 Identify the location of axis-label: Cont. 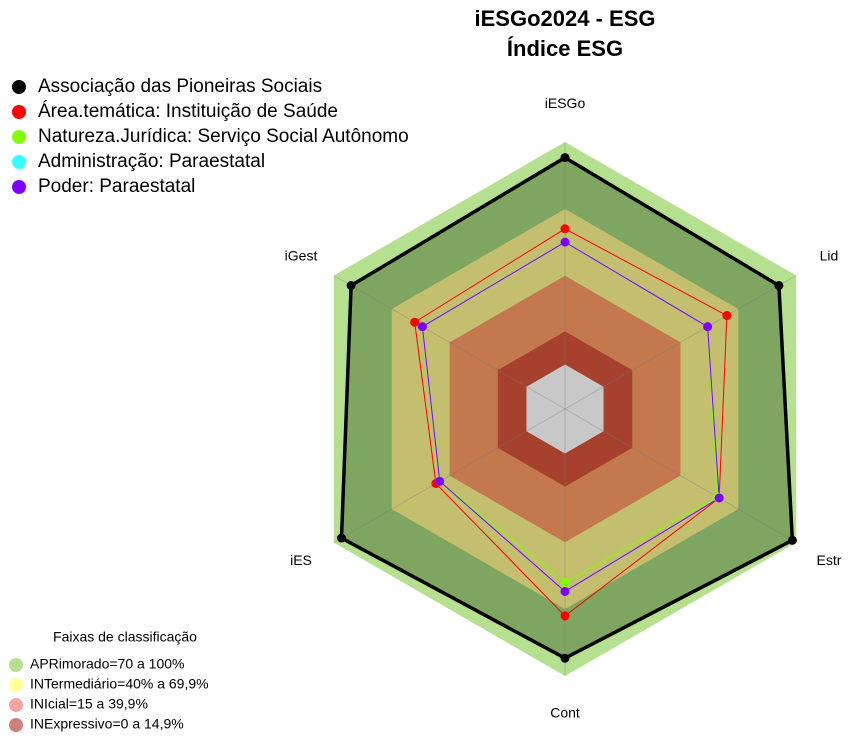
(565, 713).